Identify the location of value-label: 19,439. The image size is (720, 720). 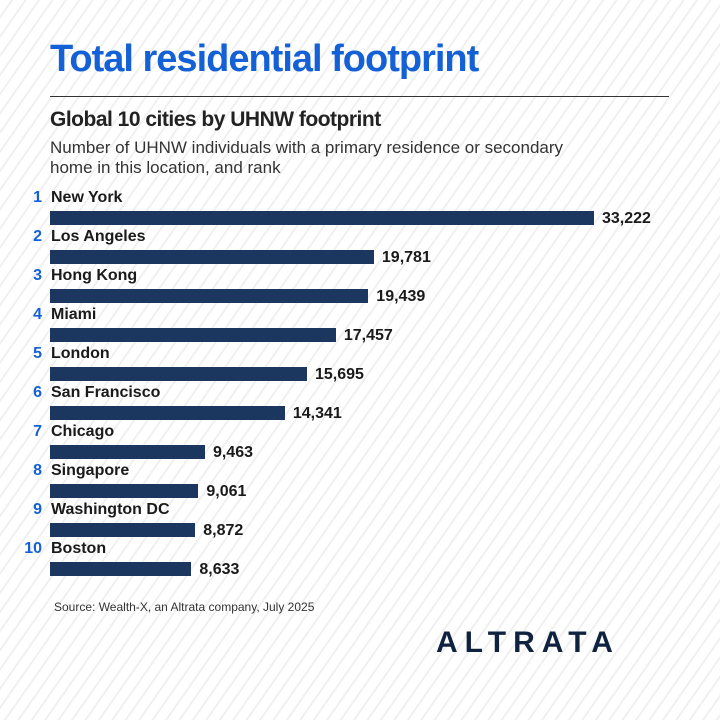
(401, 296).